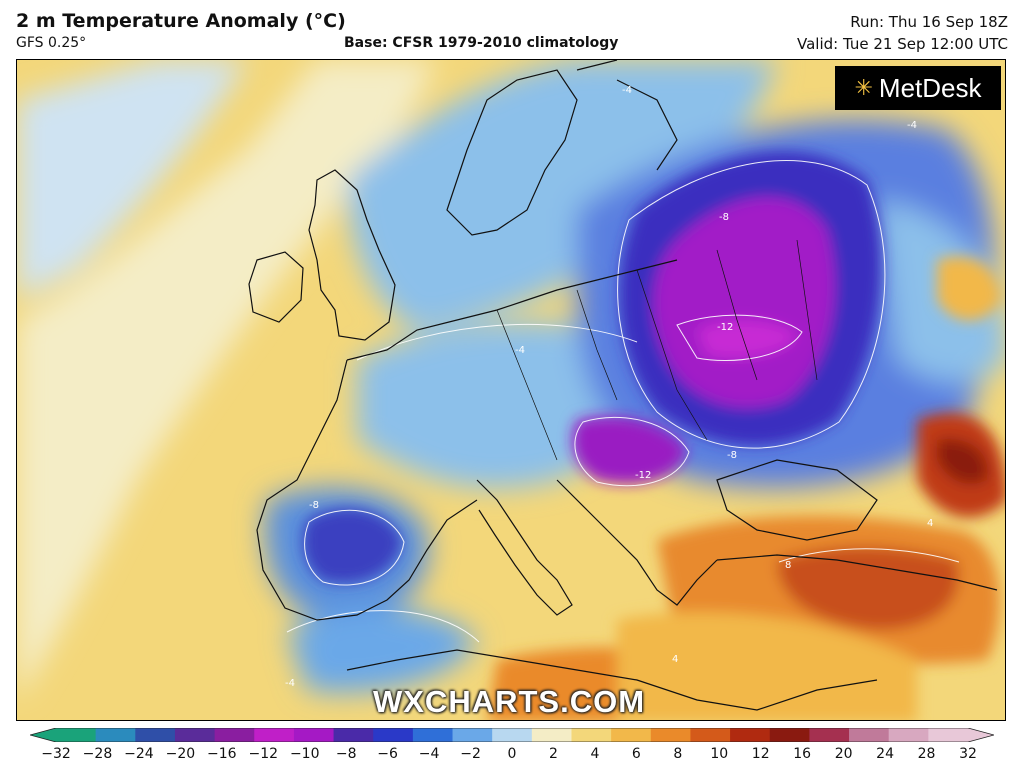 This screenshot has width=1024, height=784. What do you see at coordinates (968, 754) in the screenshot?
I see `colorbar-tick-label: 32` at bounding box center [968, 754].